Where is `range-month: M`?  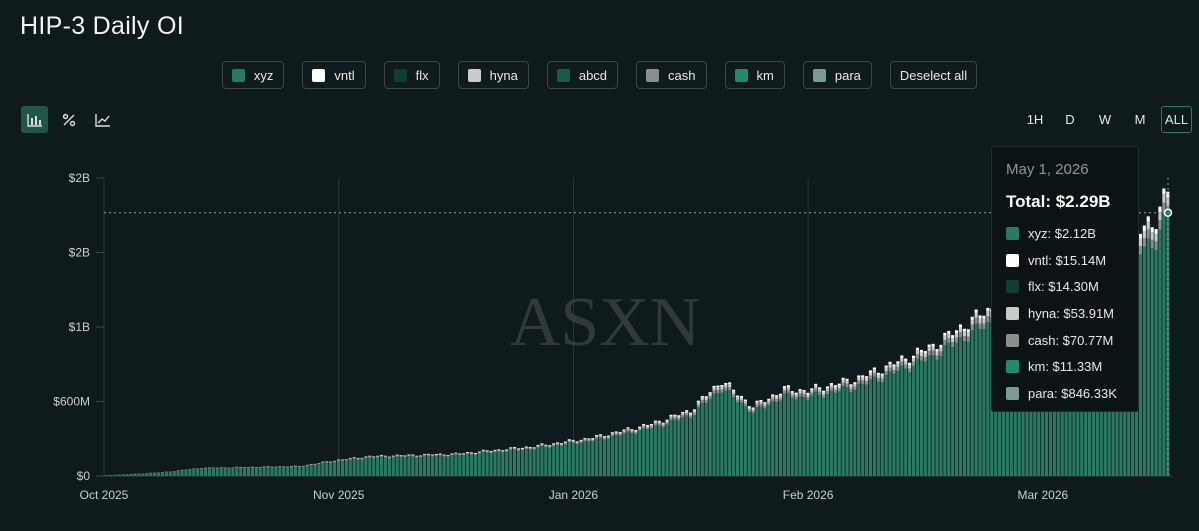
range-month: M is located at coordinates (1140, 119).